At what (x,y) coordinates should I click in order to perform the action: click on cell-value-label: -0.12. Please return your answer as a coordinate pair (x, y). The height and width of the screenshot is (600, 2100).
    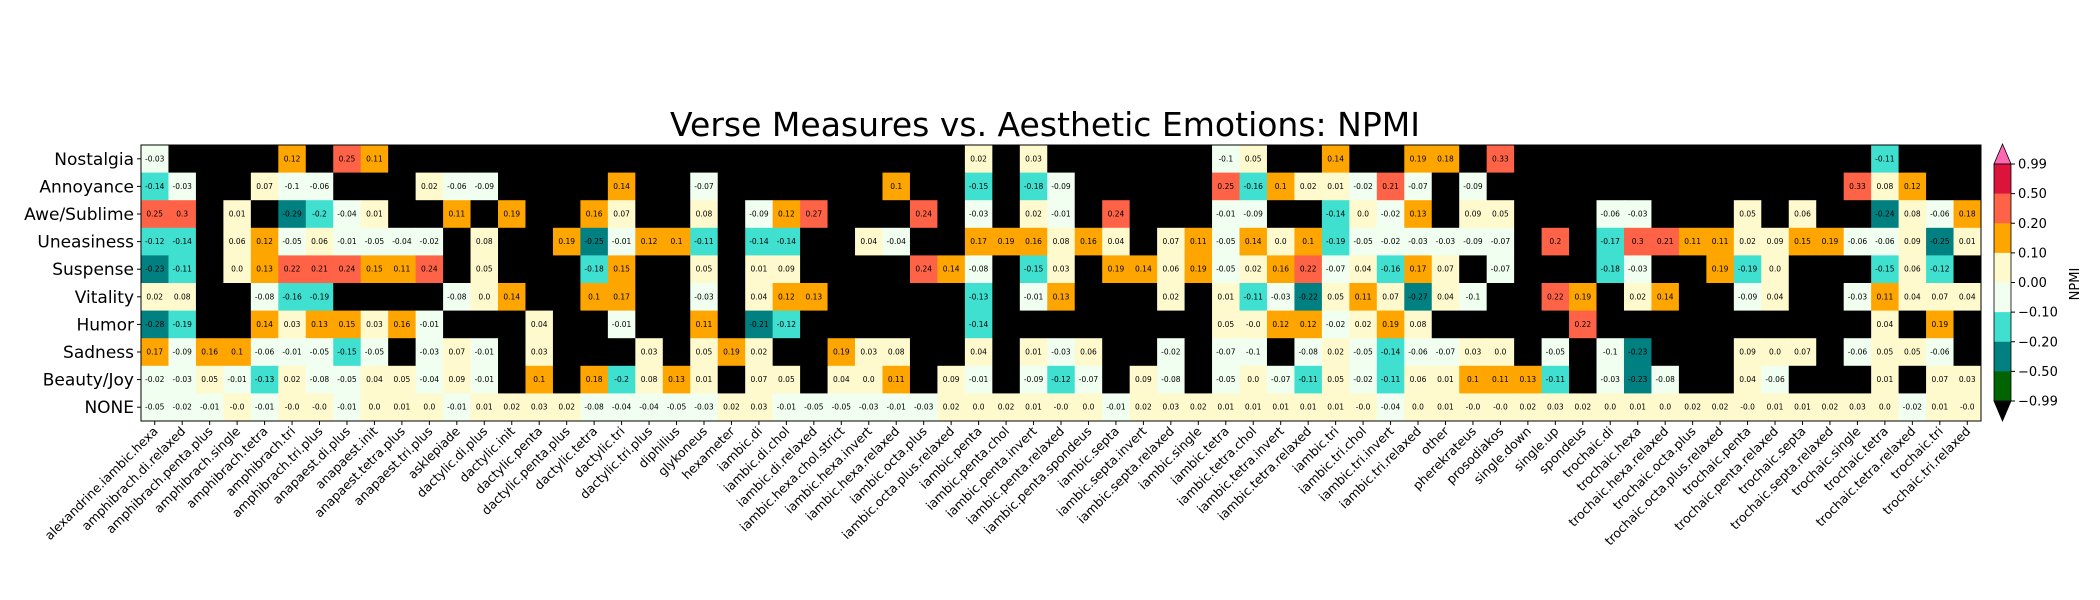
    Looking at the image, I should click on (787, 324).